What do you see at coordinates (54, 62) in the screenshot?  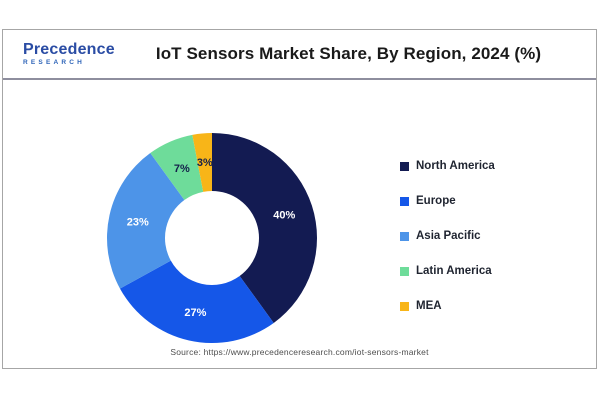 I see `brand-logo-subtitle: RESEARCH` at bounding box center [54, 62].